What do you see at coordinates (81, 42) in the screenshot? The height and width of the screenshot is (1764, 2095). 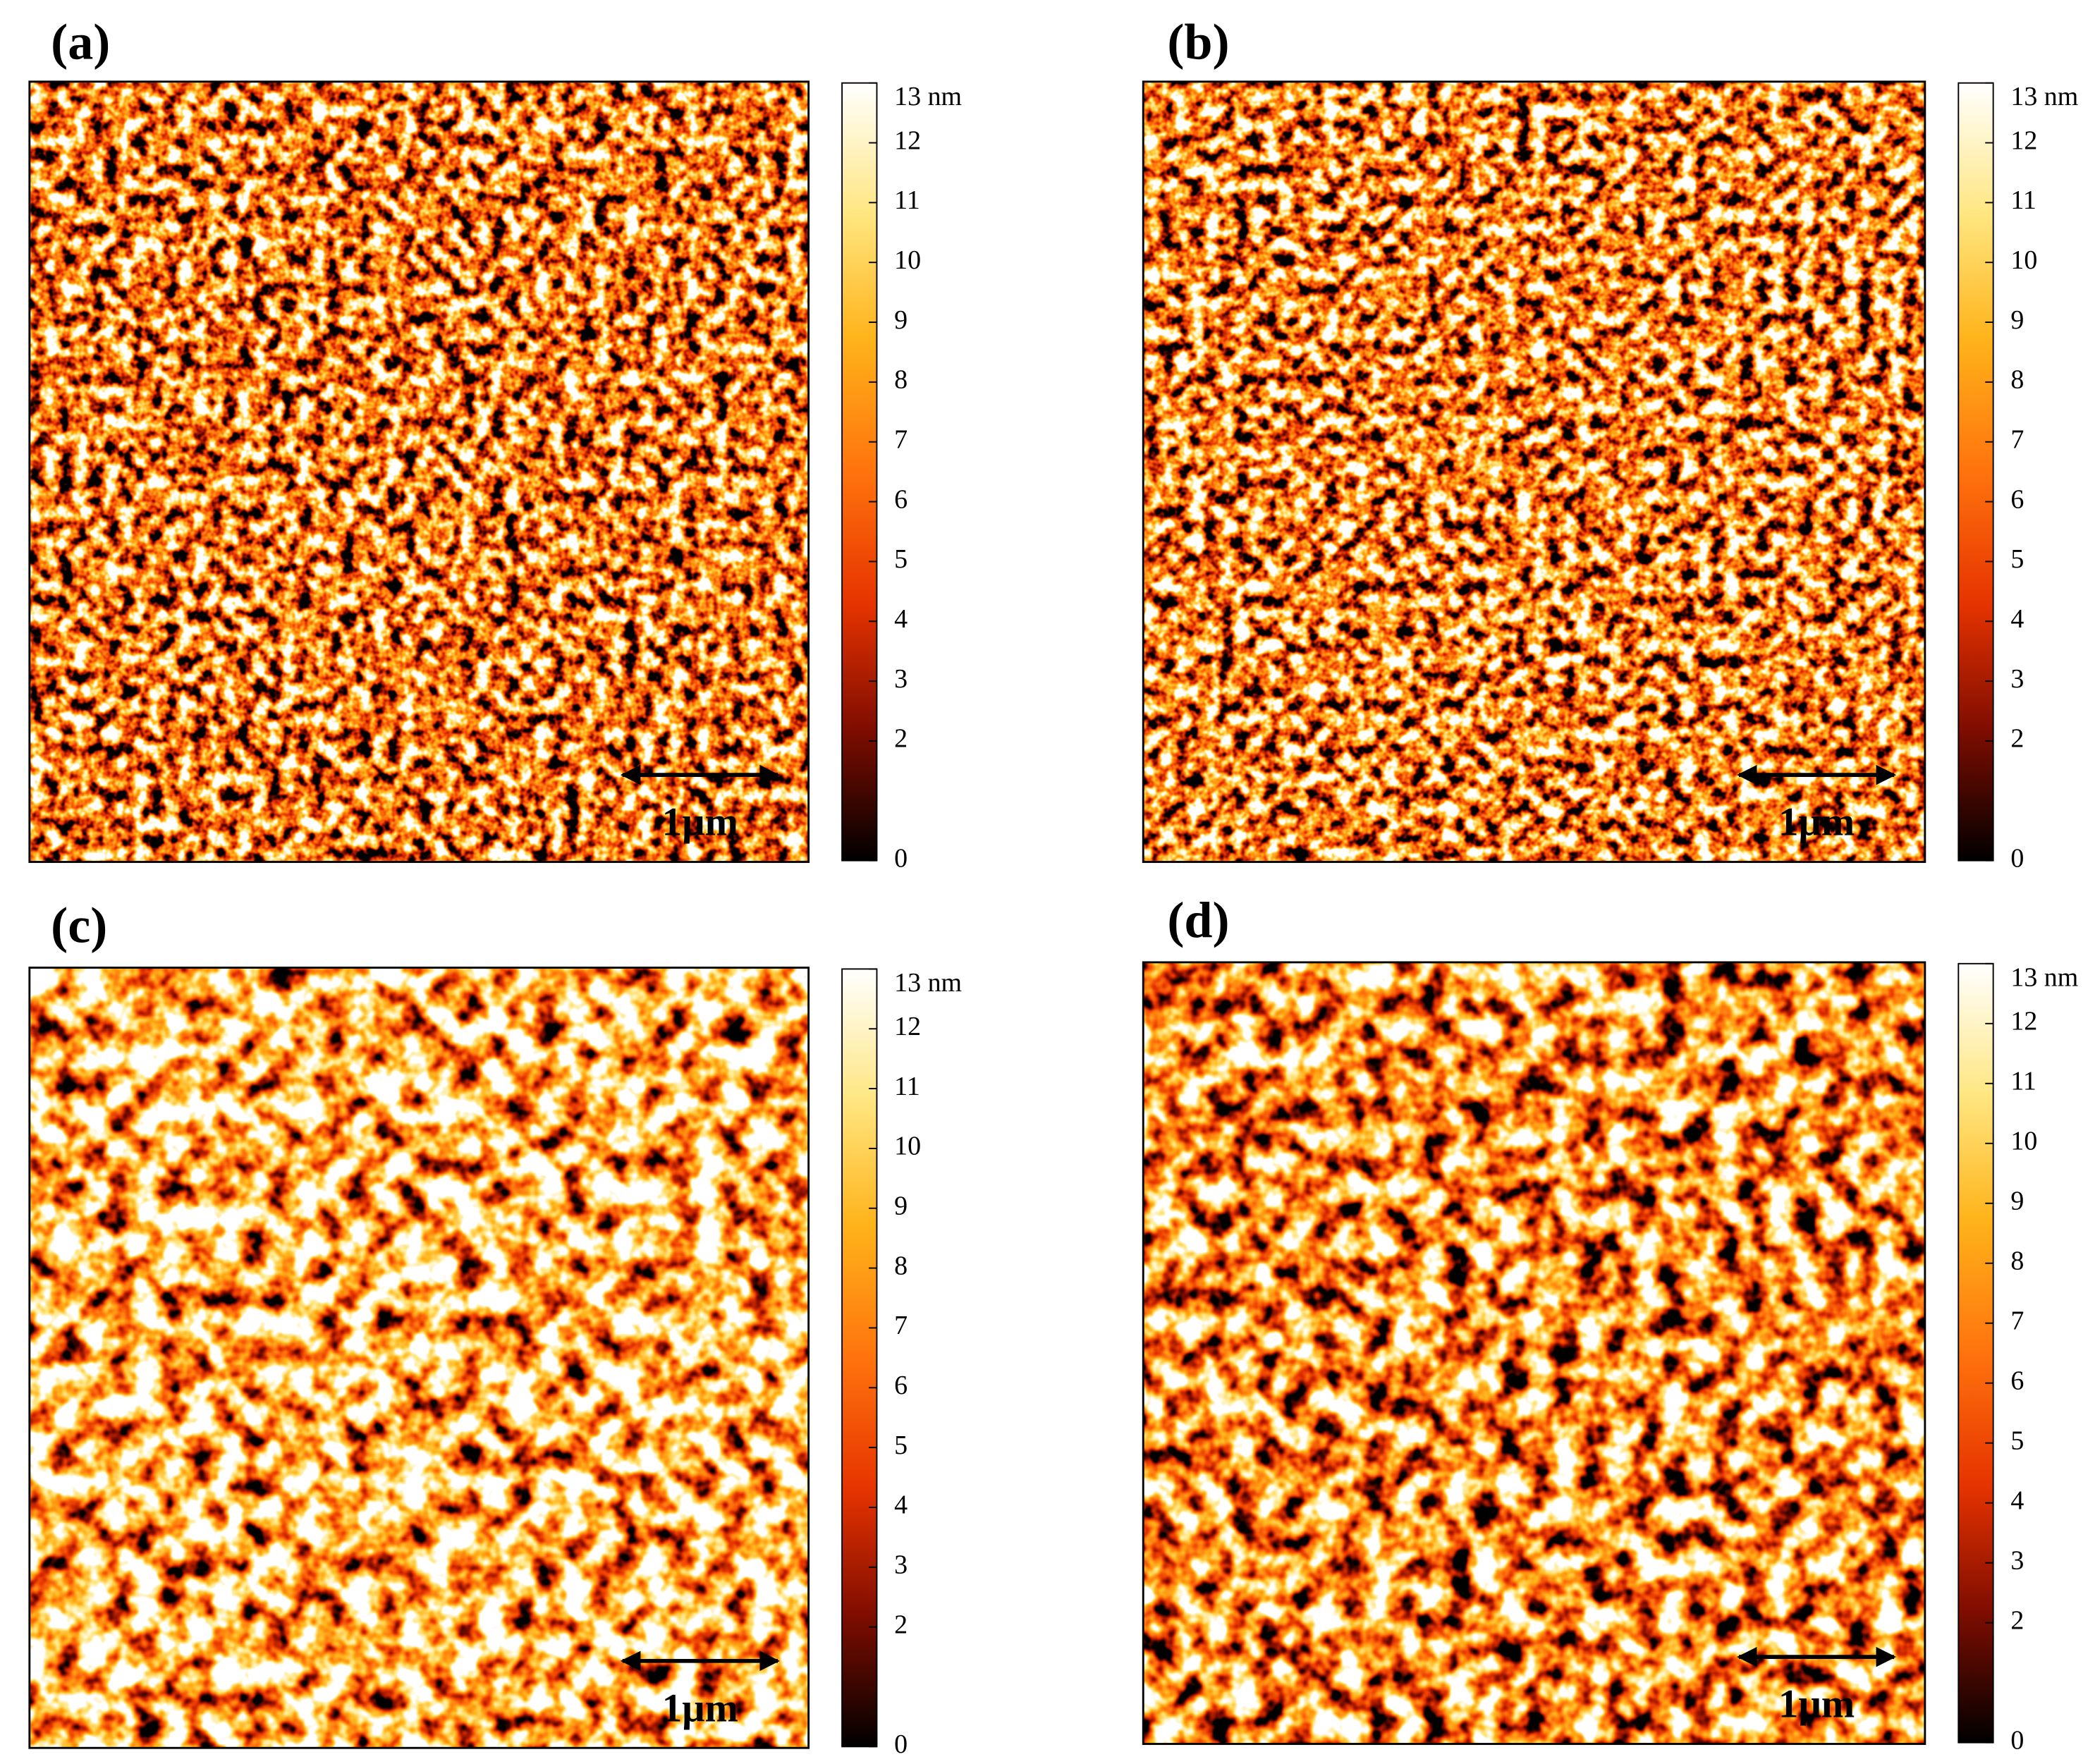 I see `panel-label: (a)` at bounding box center [81, 42].